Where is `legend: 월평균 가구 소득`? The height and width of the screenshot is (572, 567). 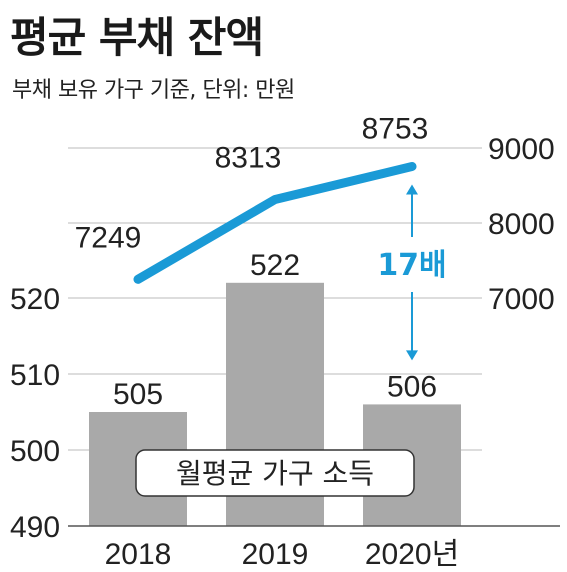 legend: 월평균 가구 소득 is located at coordinates (275, 473).